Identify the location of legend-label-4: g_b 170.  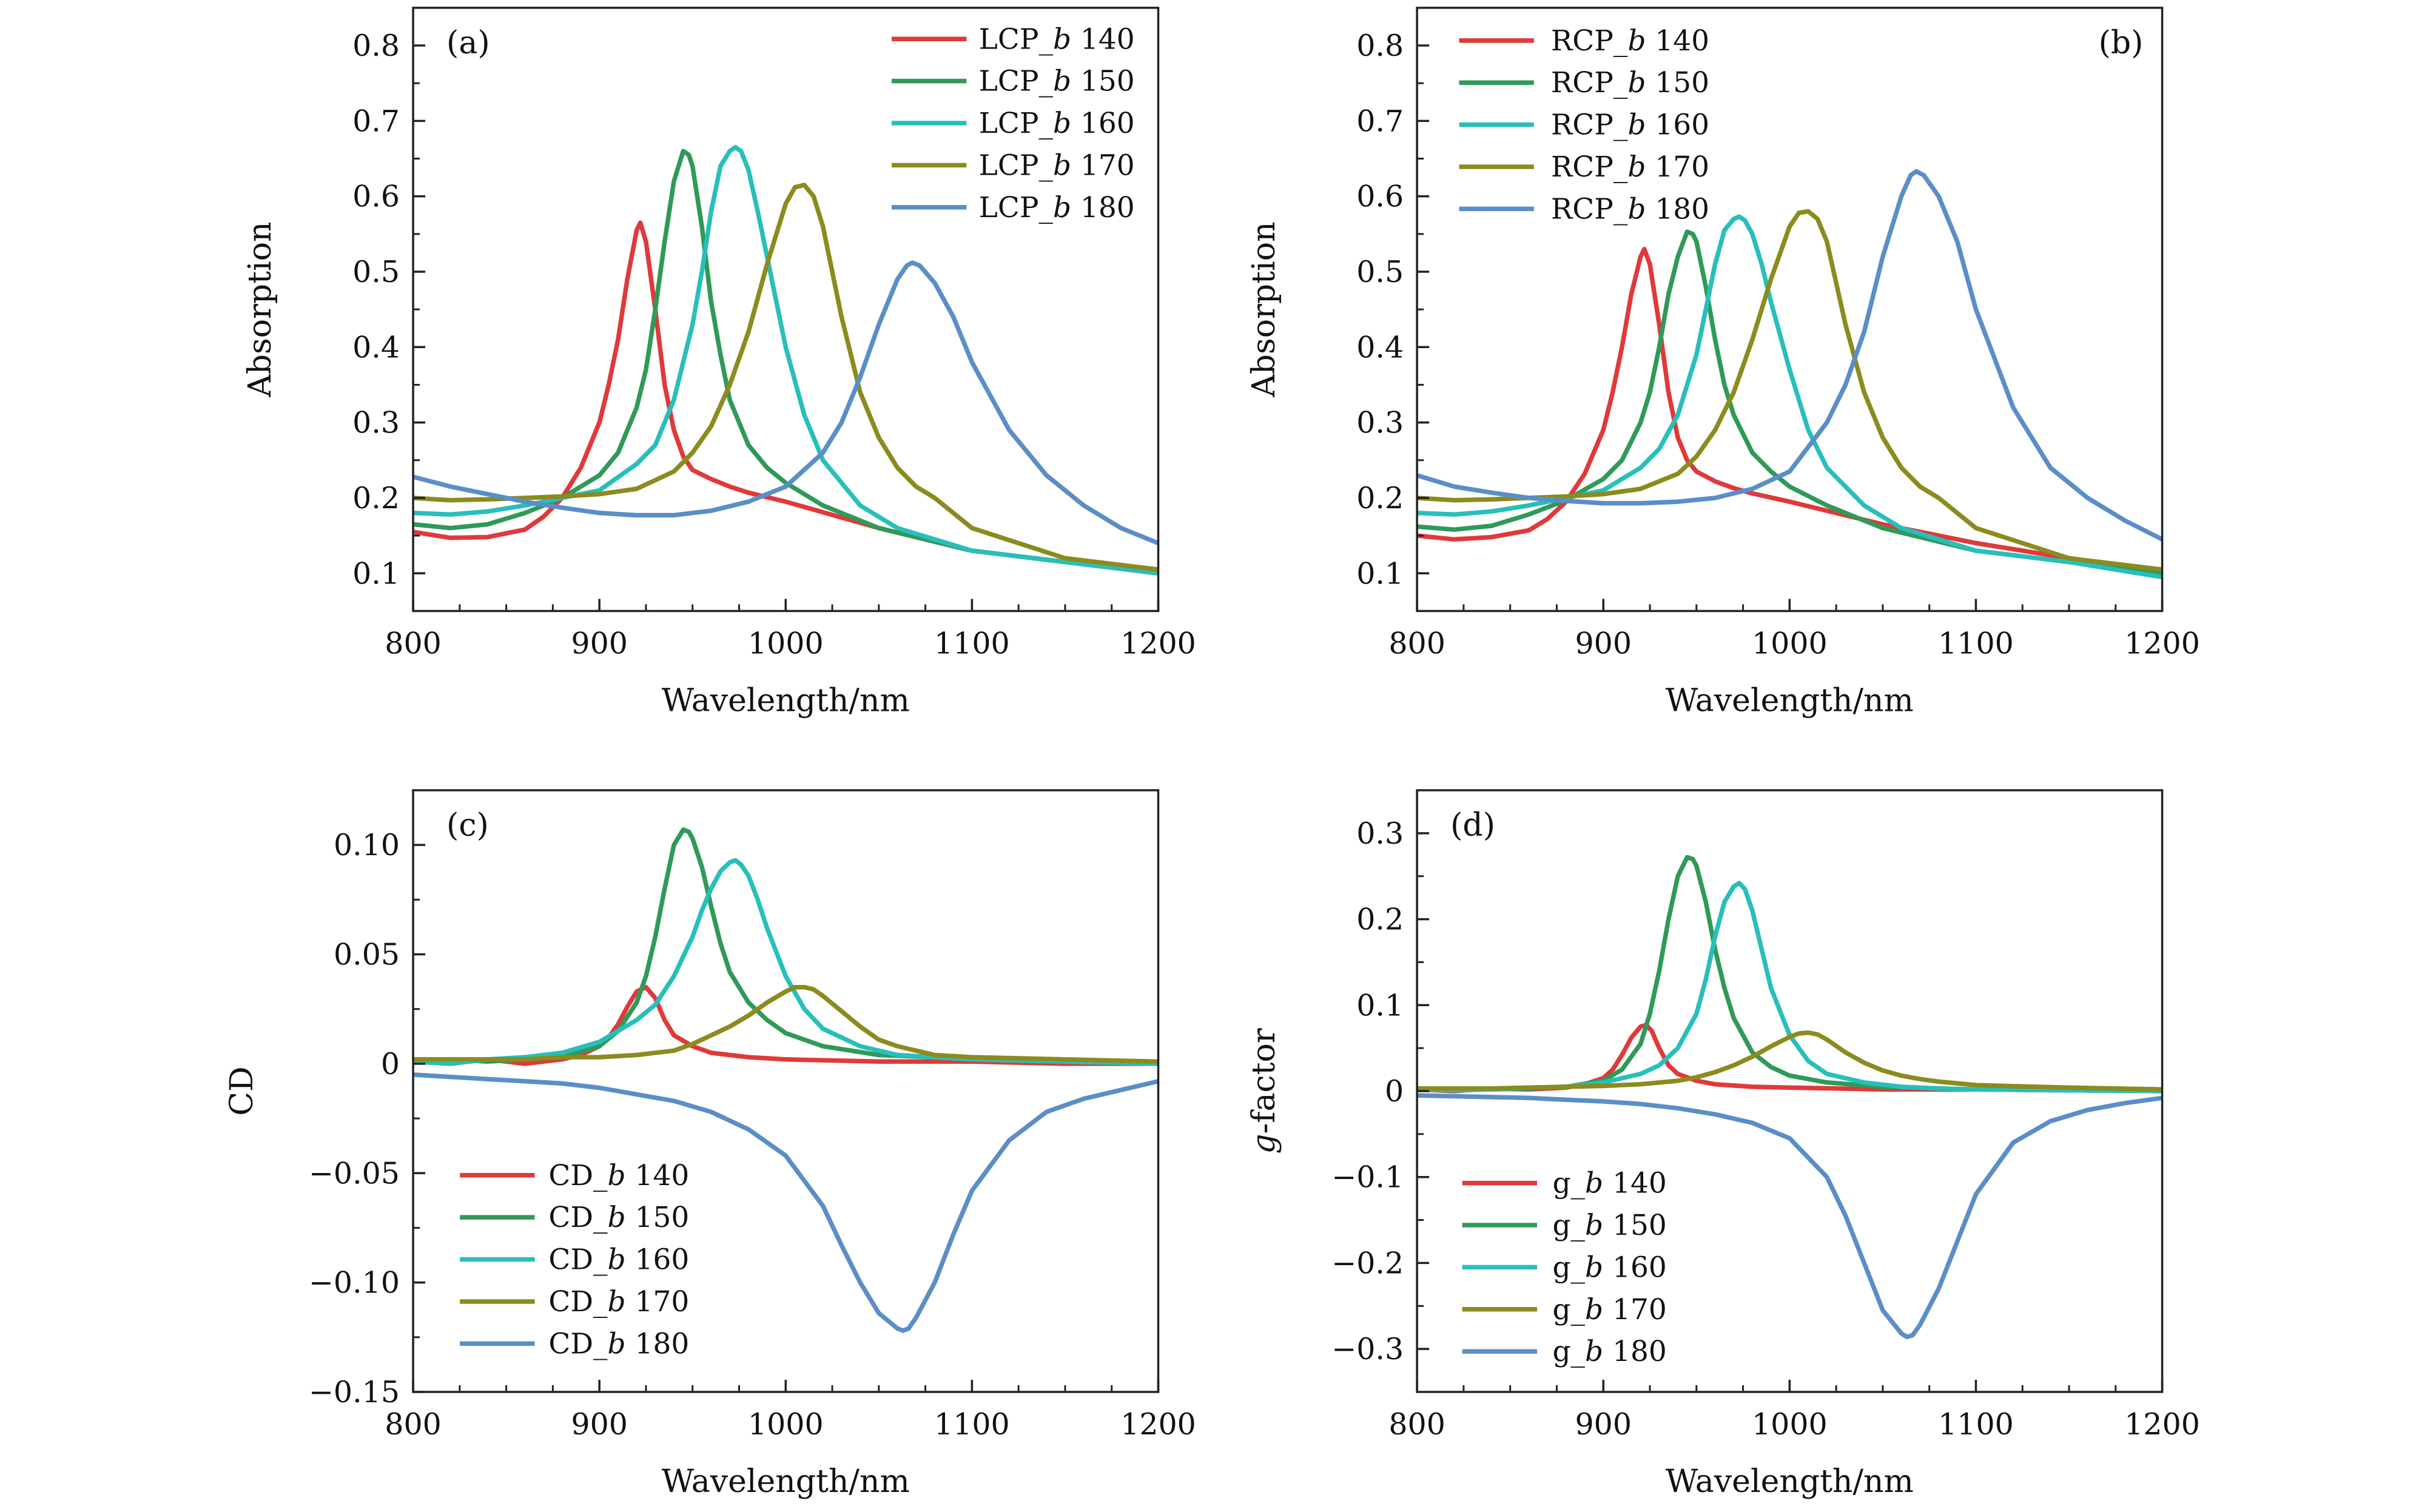
(1609, 1309).